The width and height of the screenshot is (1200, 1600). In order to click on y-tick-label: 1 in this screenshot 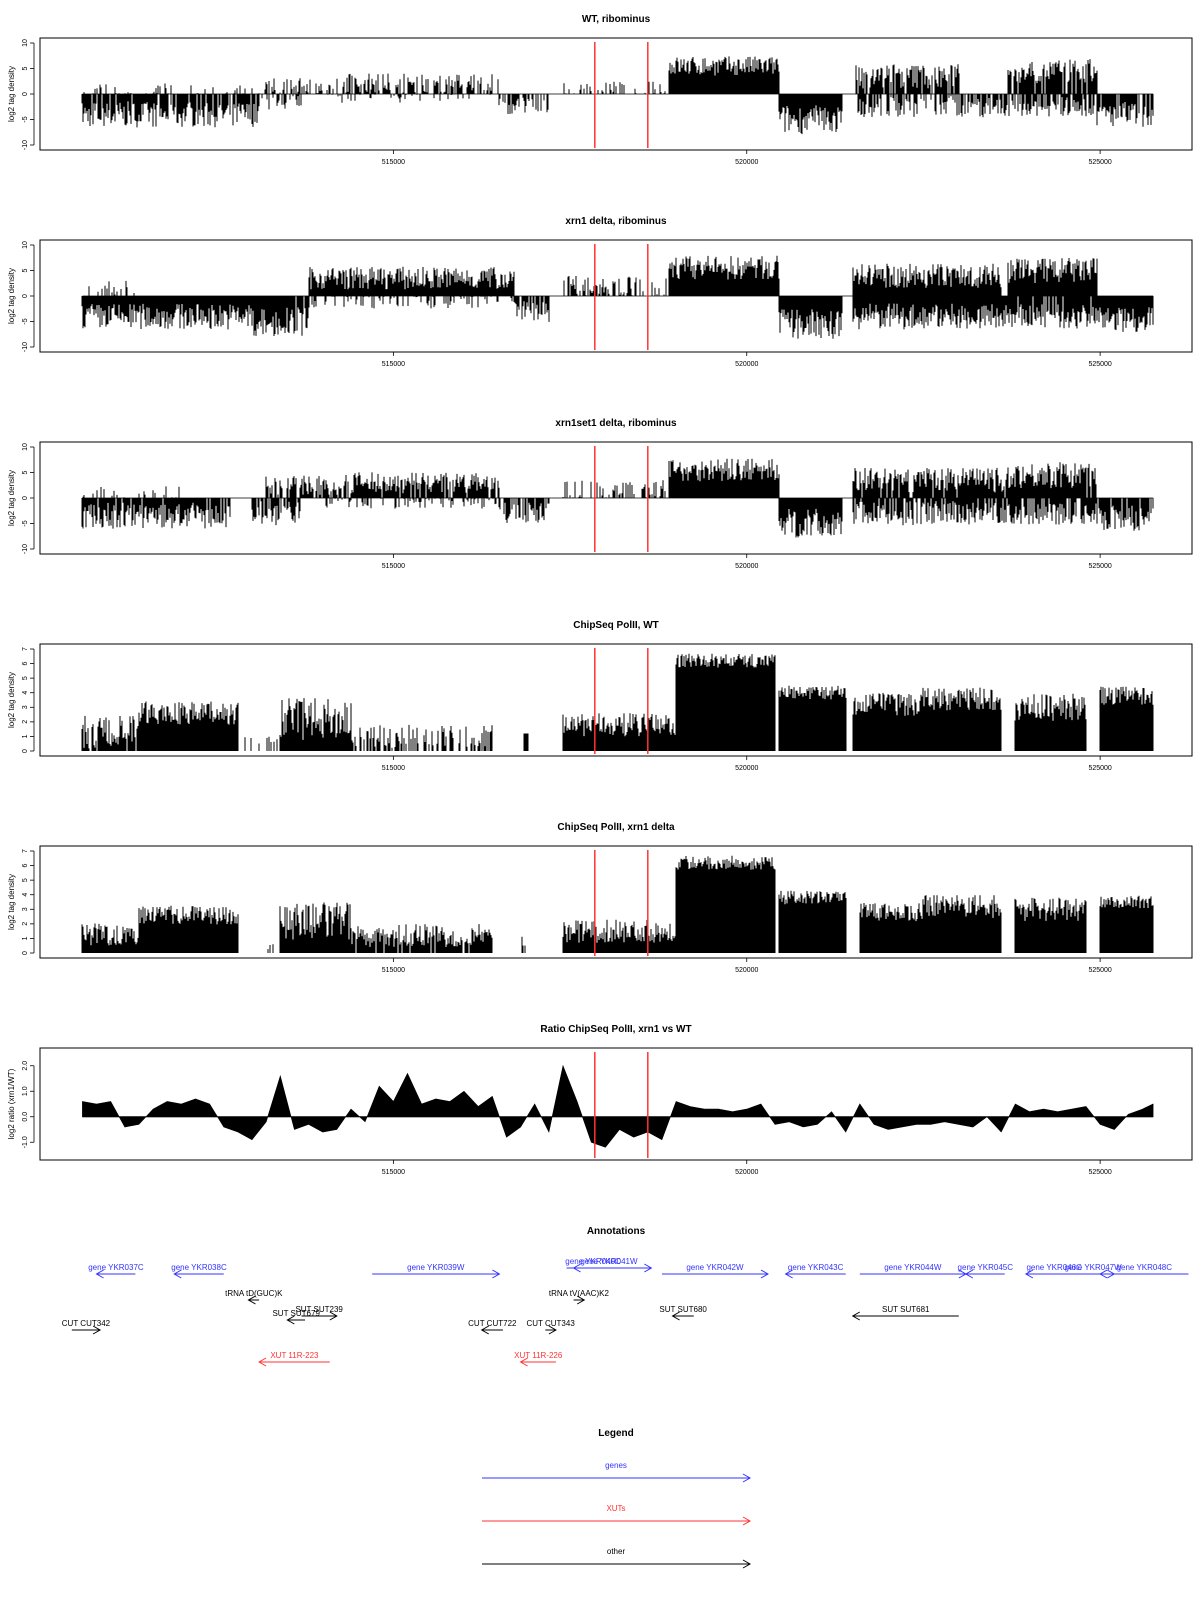, I will do `click(25, 938)`.